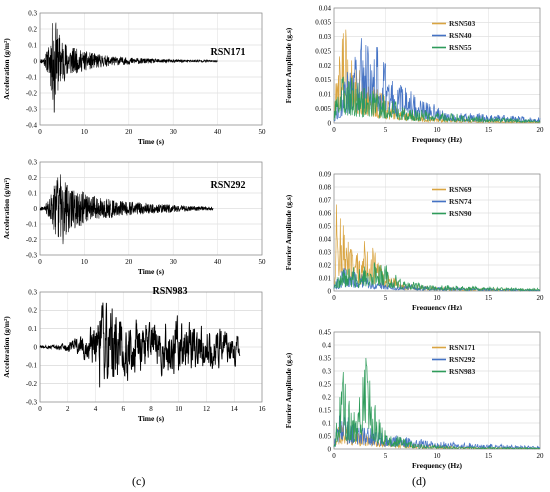  What do you see at coordinates (325, 8) in the screenshot?
I see `y-tick-label: 0.04` at bounding box center [325, 8].